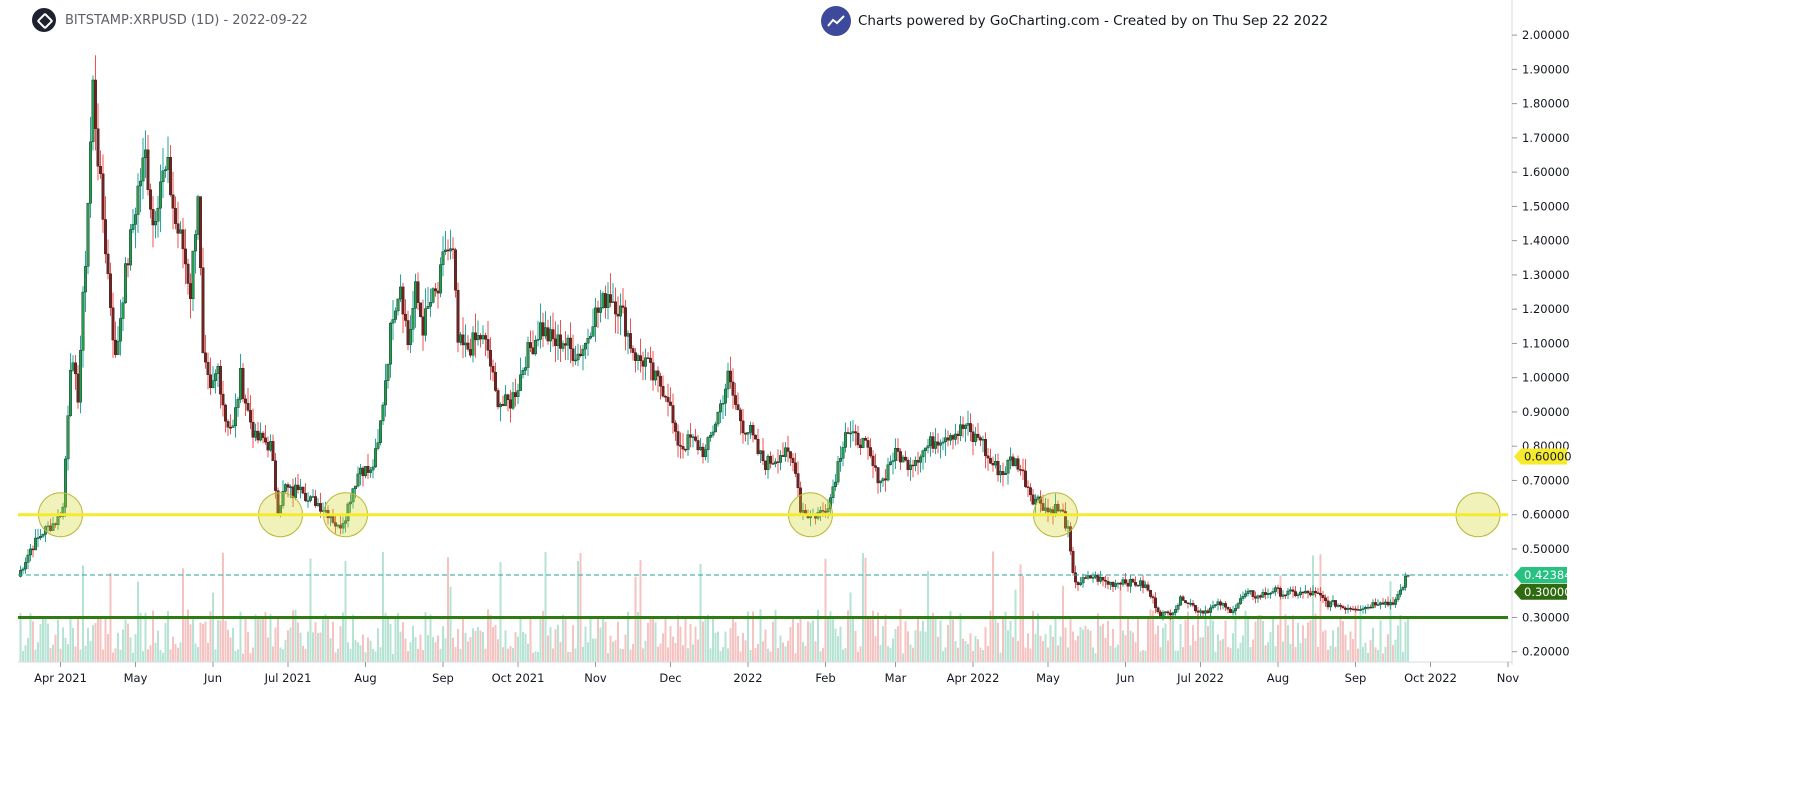  I want to click on symbol-header: BITSTAMP:XRPUSD (1D) - 2022-09-22, so click(170, 20).